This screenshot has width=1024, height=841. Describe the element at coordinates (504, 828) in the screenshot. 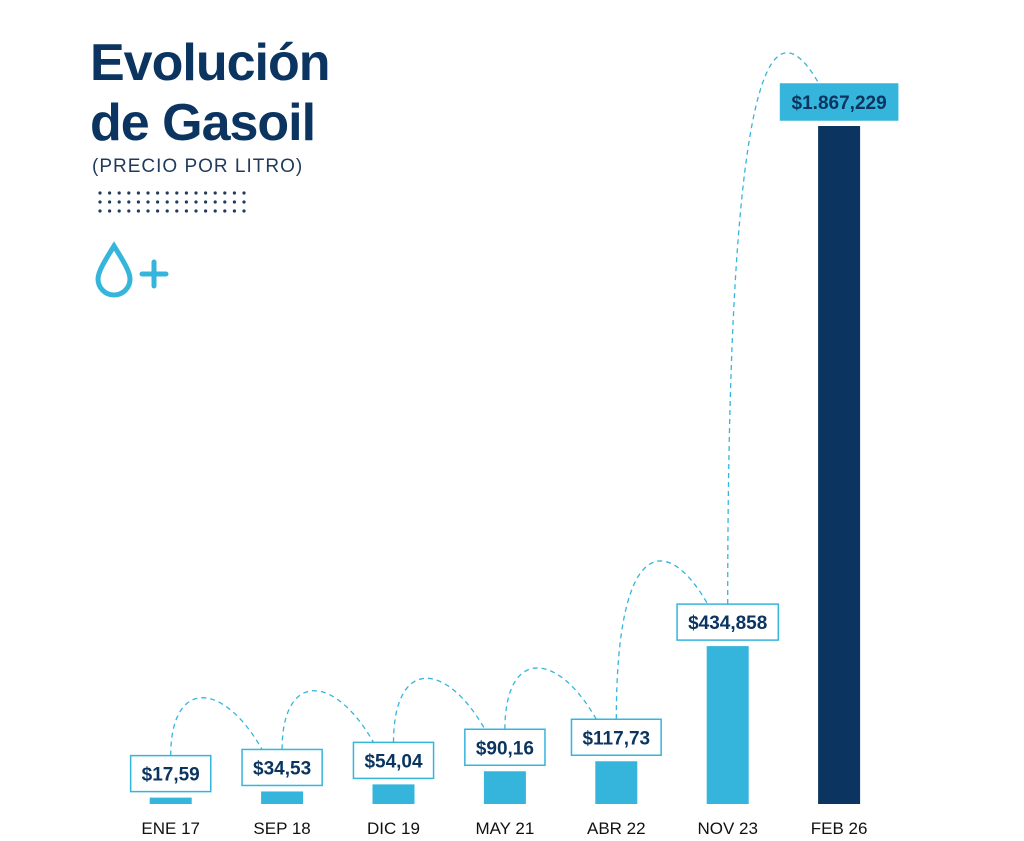

I see `x-tick-label: MAY 21` at that location.